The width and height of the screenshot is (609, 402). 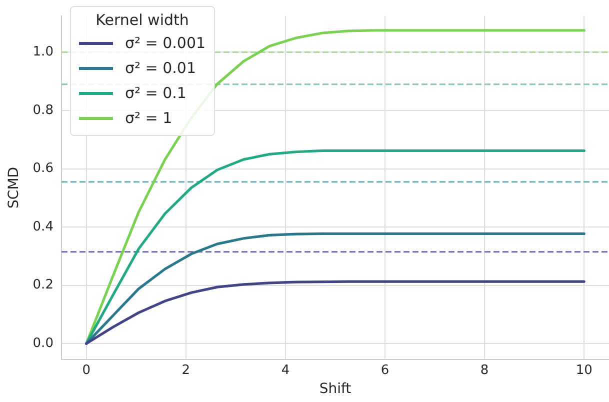 What do you see at coordinates (43, 285) in the screenshot?
I see `y-tick-label: 0.2` at bounding box center [43, 285].